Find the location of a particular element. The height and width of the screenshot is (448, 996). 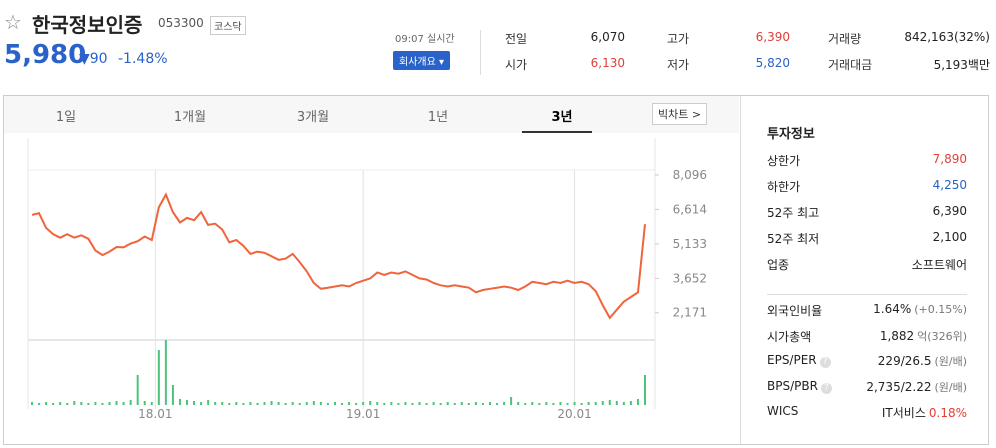

tab-bar is located at coordinates (371, 114).